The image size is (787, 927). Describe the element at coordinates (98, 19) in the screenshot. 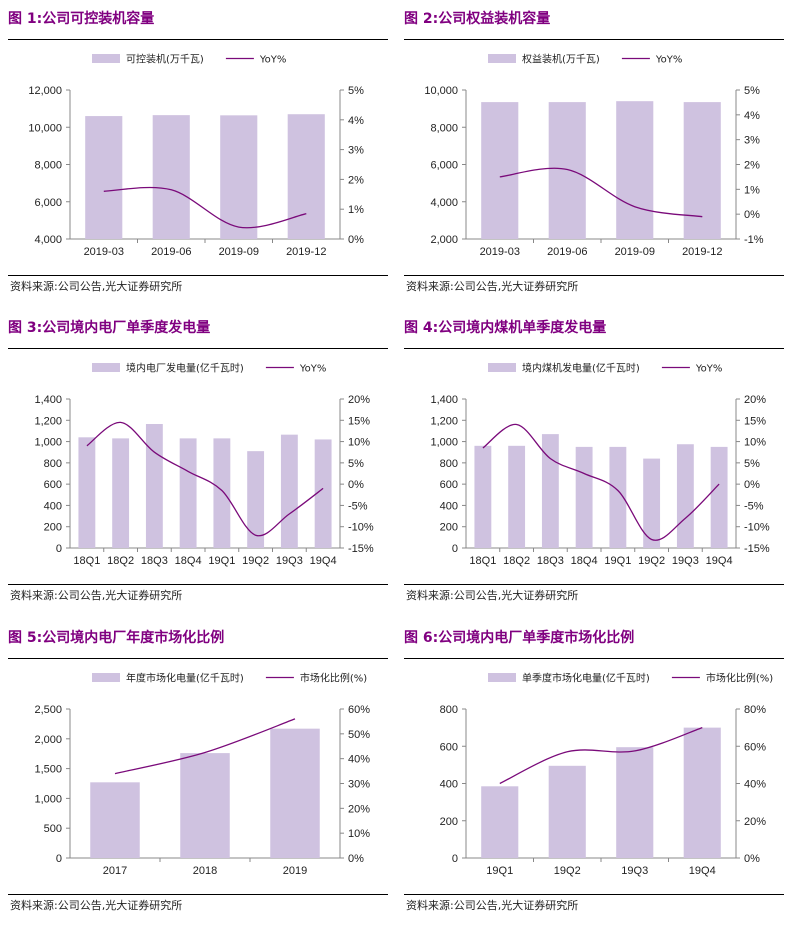

I see `figure-name: 公司可控装机容量` at that location.